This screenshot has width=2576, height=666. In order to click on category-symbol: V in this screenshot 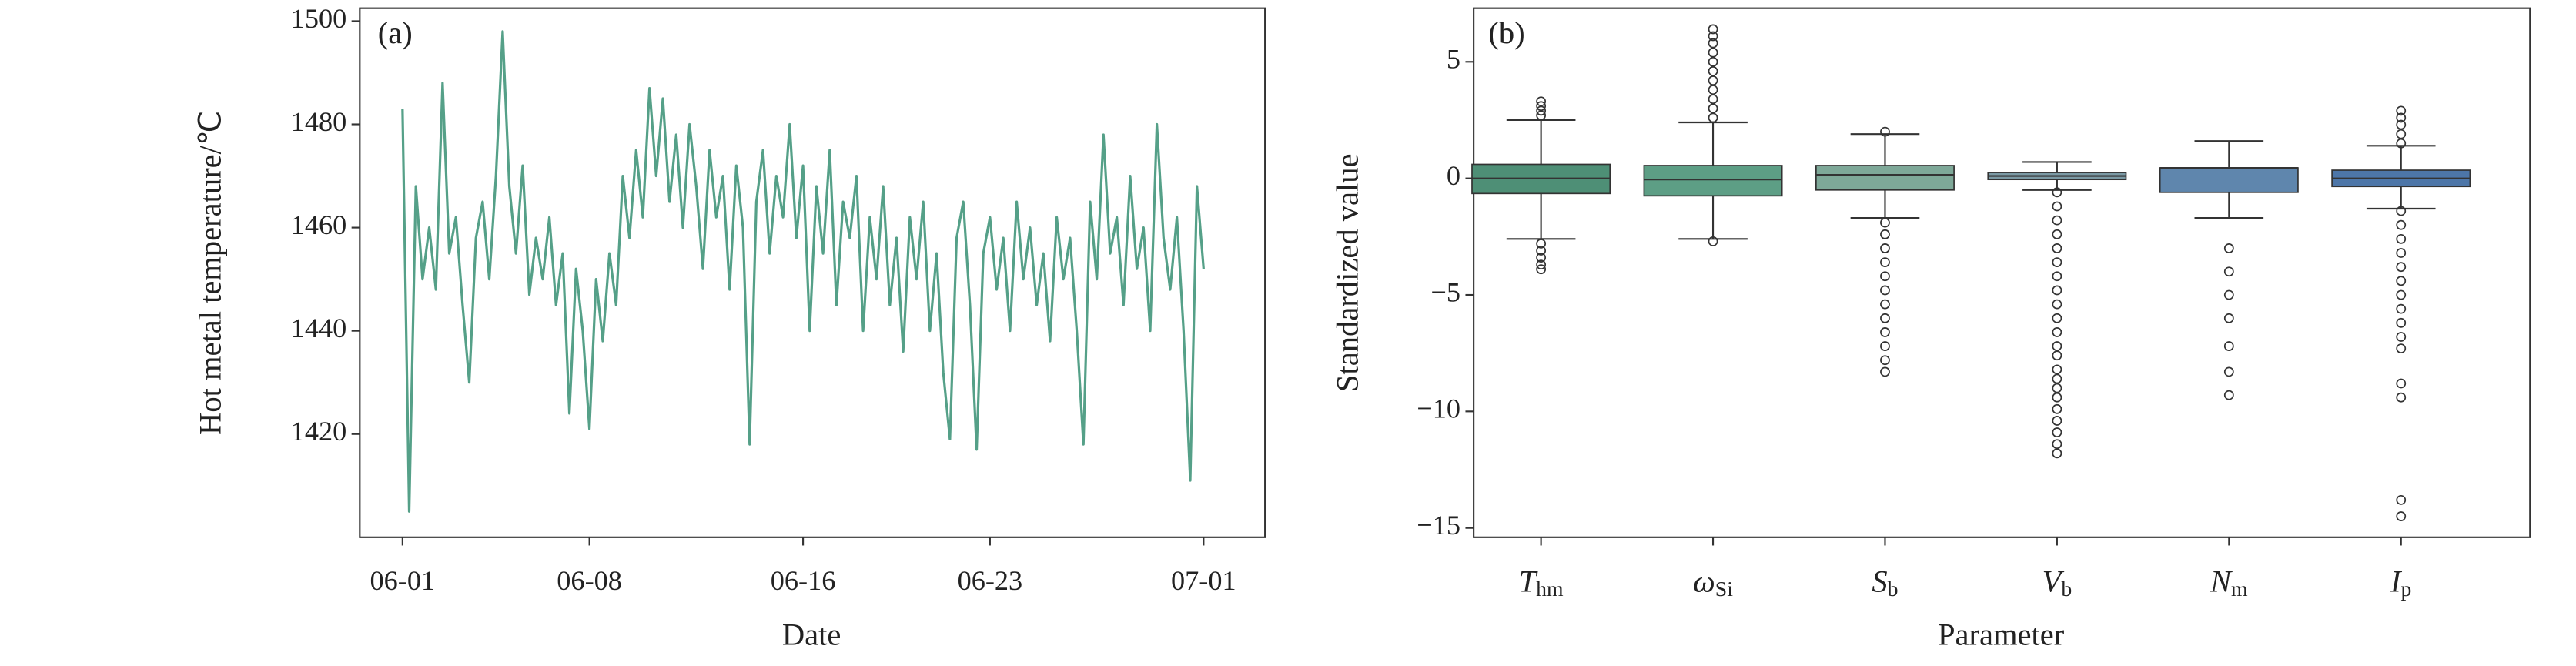, I will do `click(2054, 581)`.